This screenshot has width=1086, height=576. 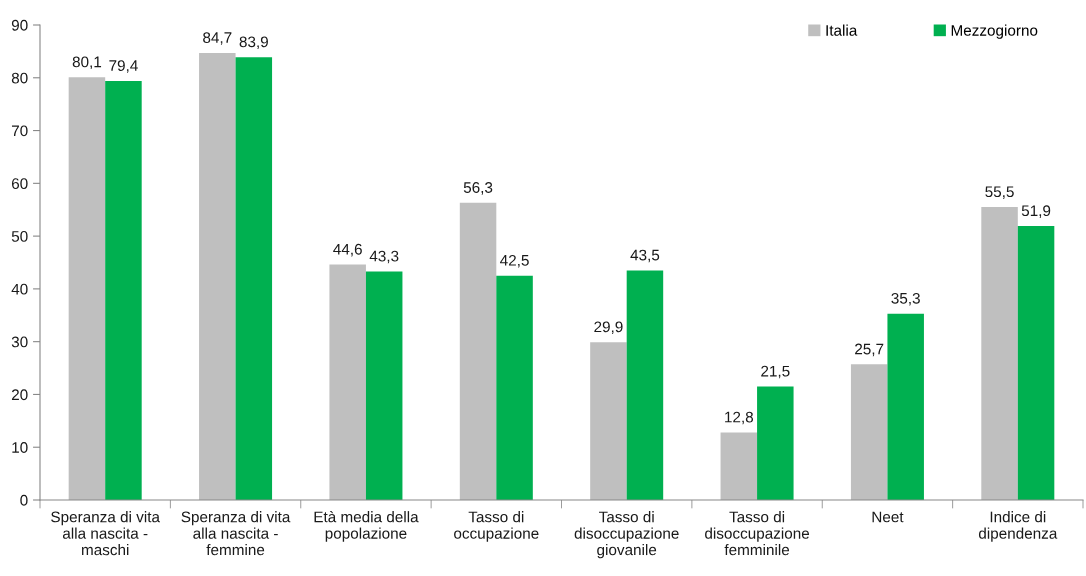 I want to click on data-label: 83,9, so click(x=253, y=43).